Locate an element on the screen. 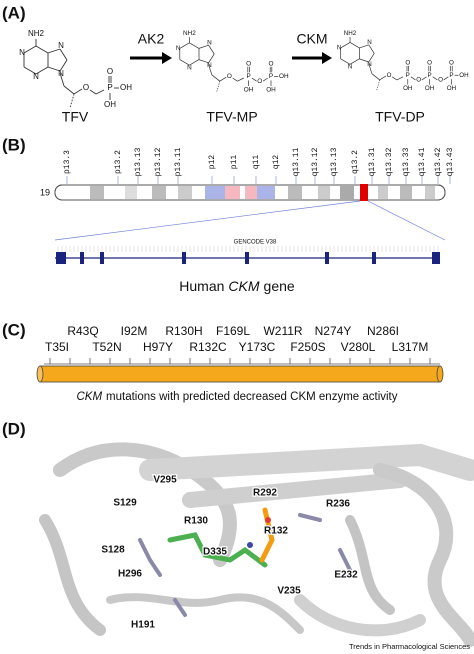 The image size is (474, 654). band-label: p13.2 is located at coordinates (118, 162).